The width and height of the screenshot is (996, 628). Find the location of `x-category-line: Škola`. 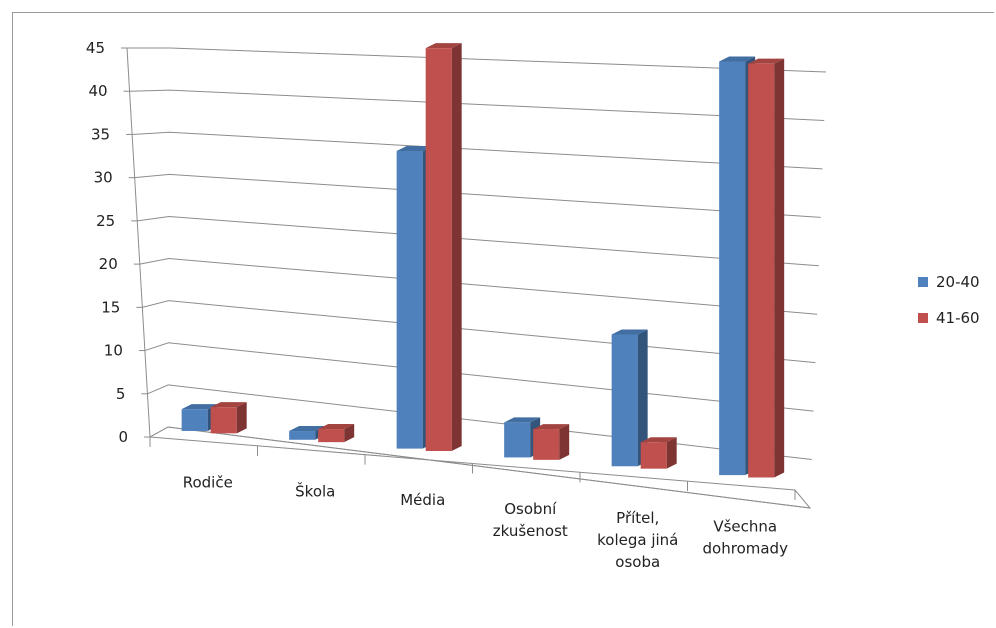

x-category-line: Škola is located at coordinates (315, 490).